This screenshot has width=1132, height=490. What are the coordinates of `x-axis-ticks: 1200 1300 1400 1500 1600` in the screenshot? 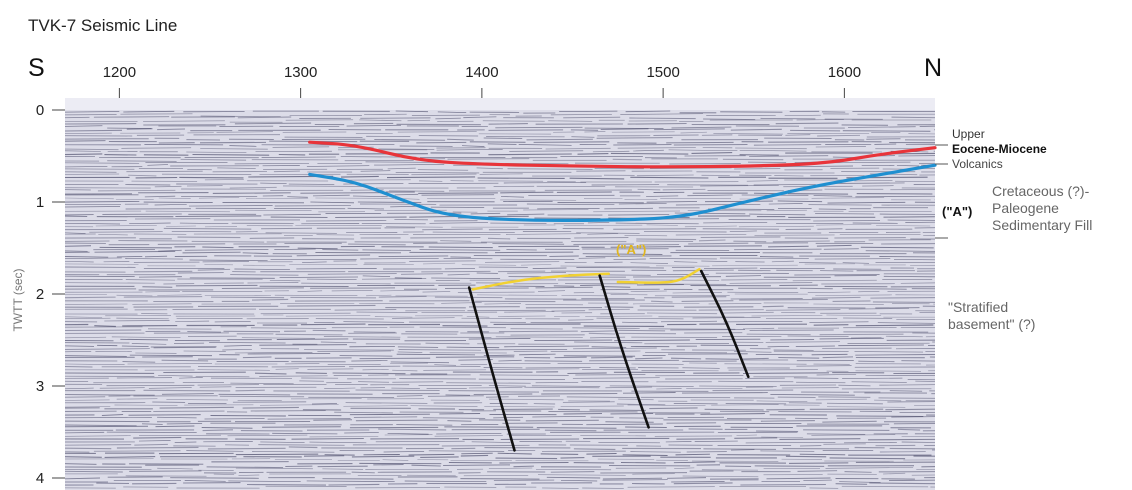 It's located at (482, 81).